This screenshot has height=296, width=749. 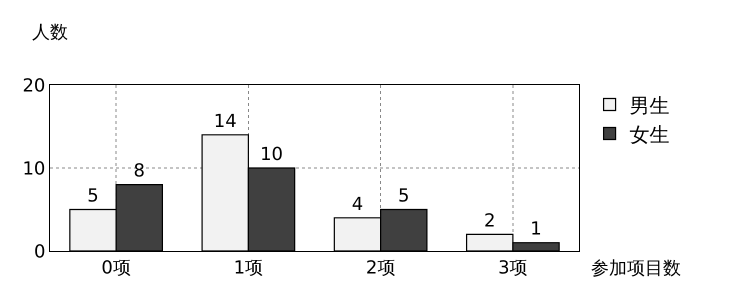 I want to click on y-tick-label: 0, so click(x=40, y=251).